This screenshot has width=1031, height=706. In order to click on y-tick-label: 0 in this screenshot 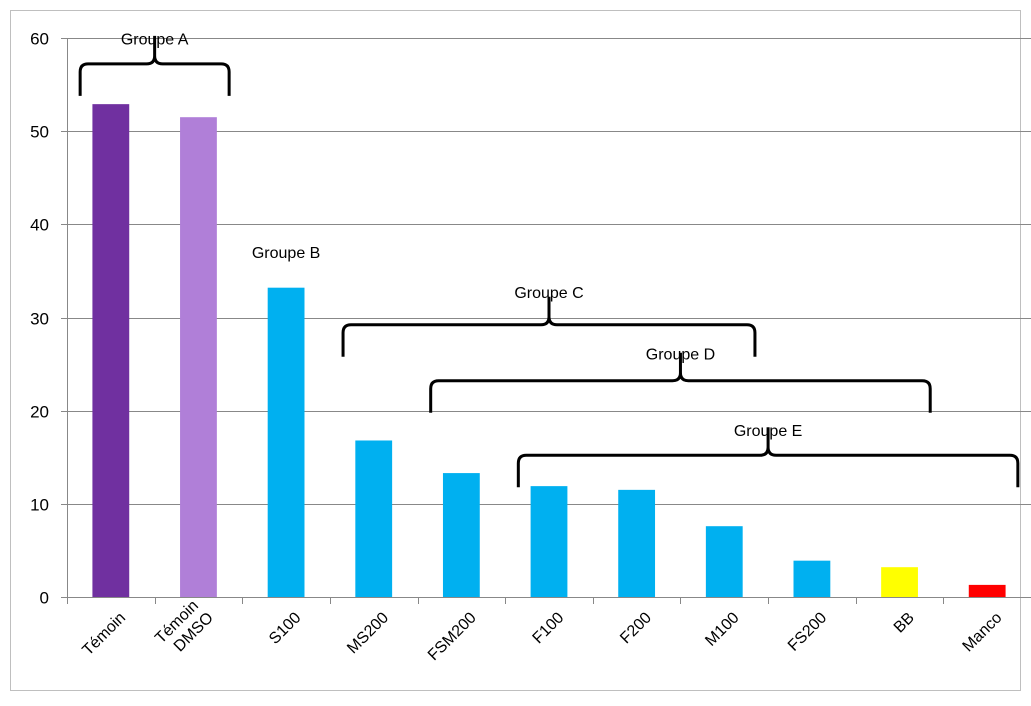, I will do `click(44, 598)`.